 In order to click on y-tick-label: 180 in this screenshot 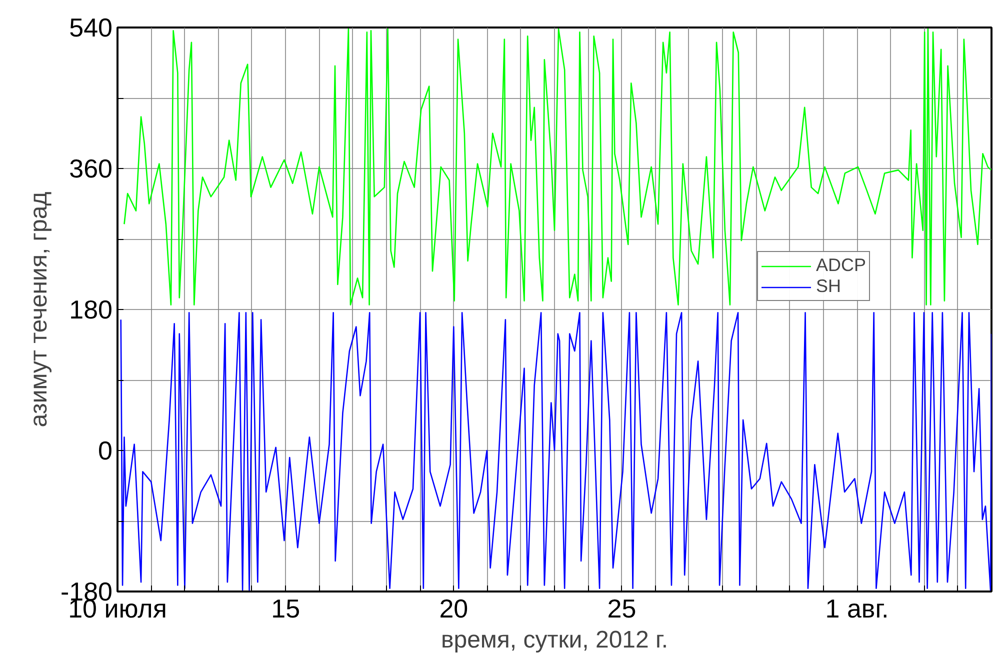, I will do `click(91, 309)`.